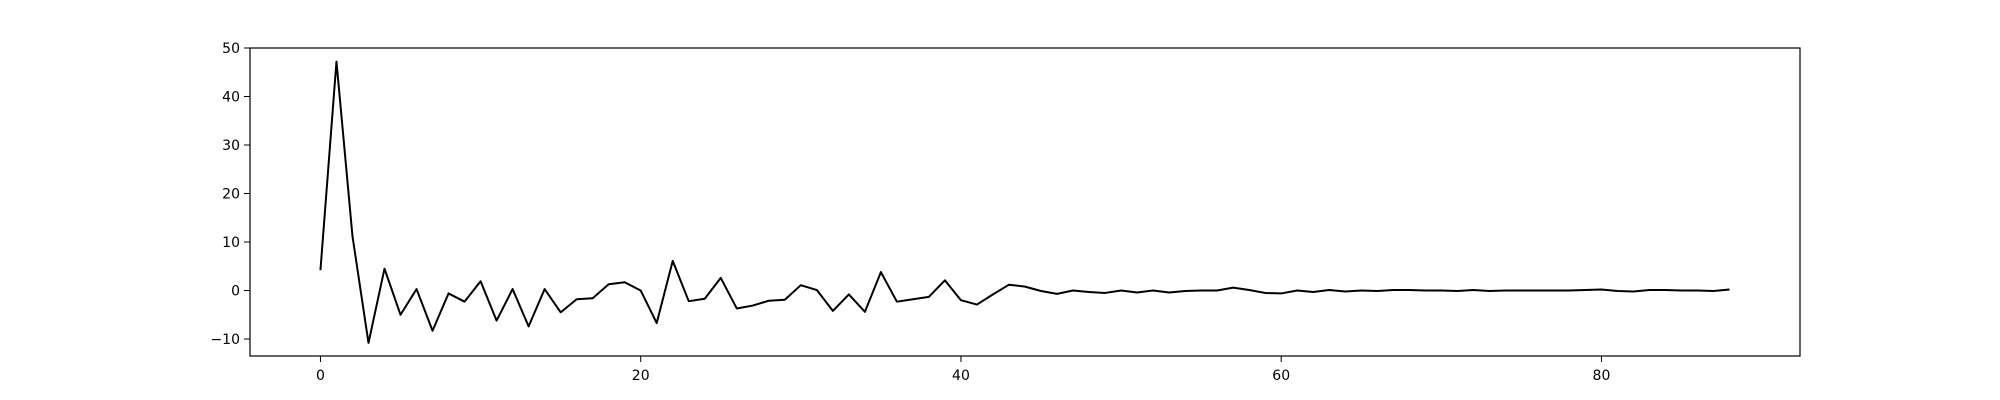  I want to click on y-axis: −10 0 10 20 30 40 50, so click(230, 194).